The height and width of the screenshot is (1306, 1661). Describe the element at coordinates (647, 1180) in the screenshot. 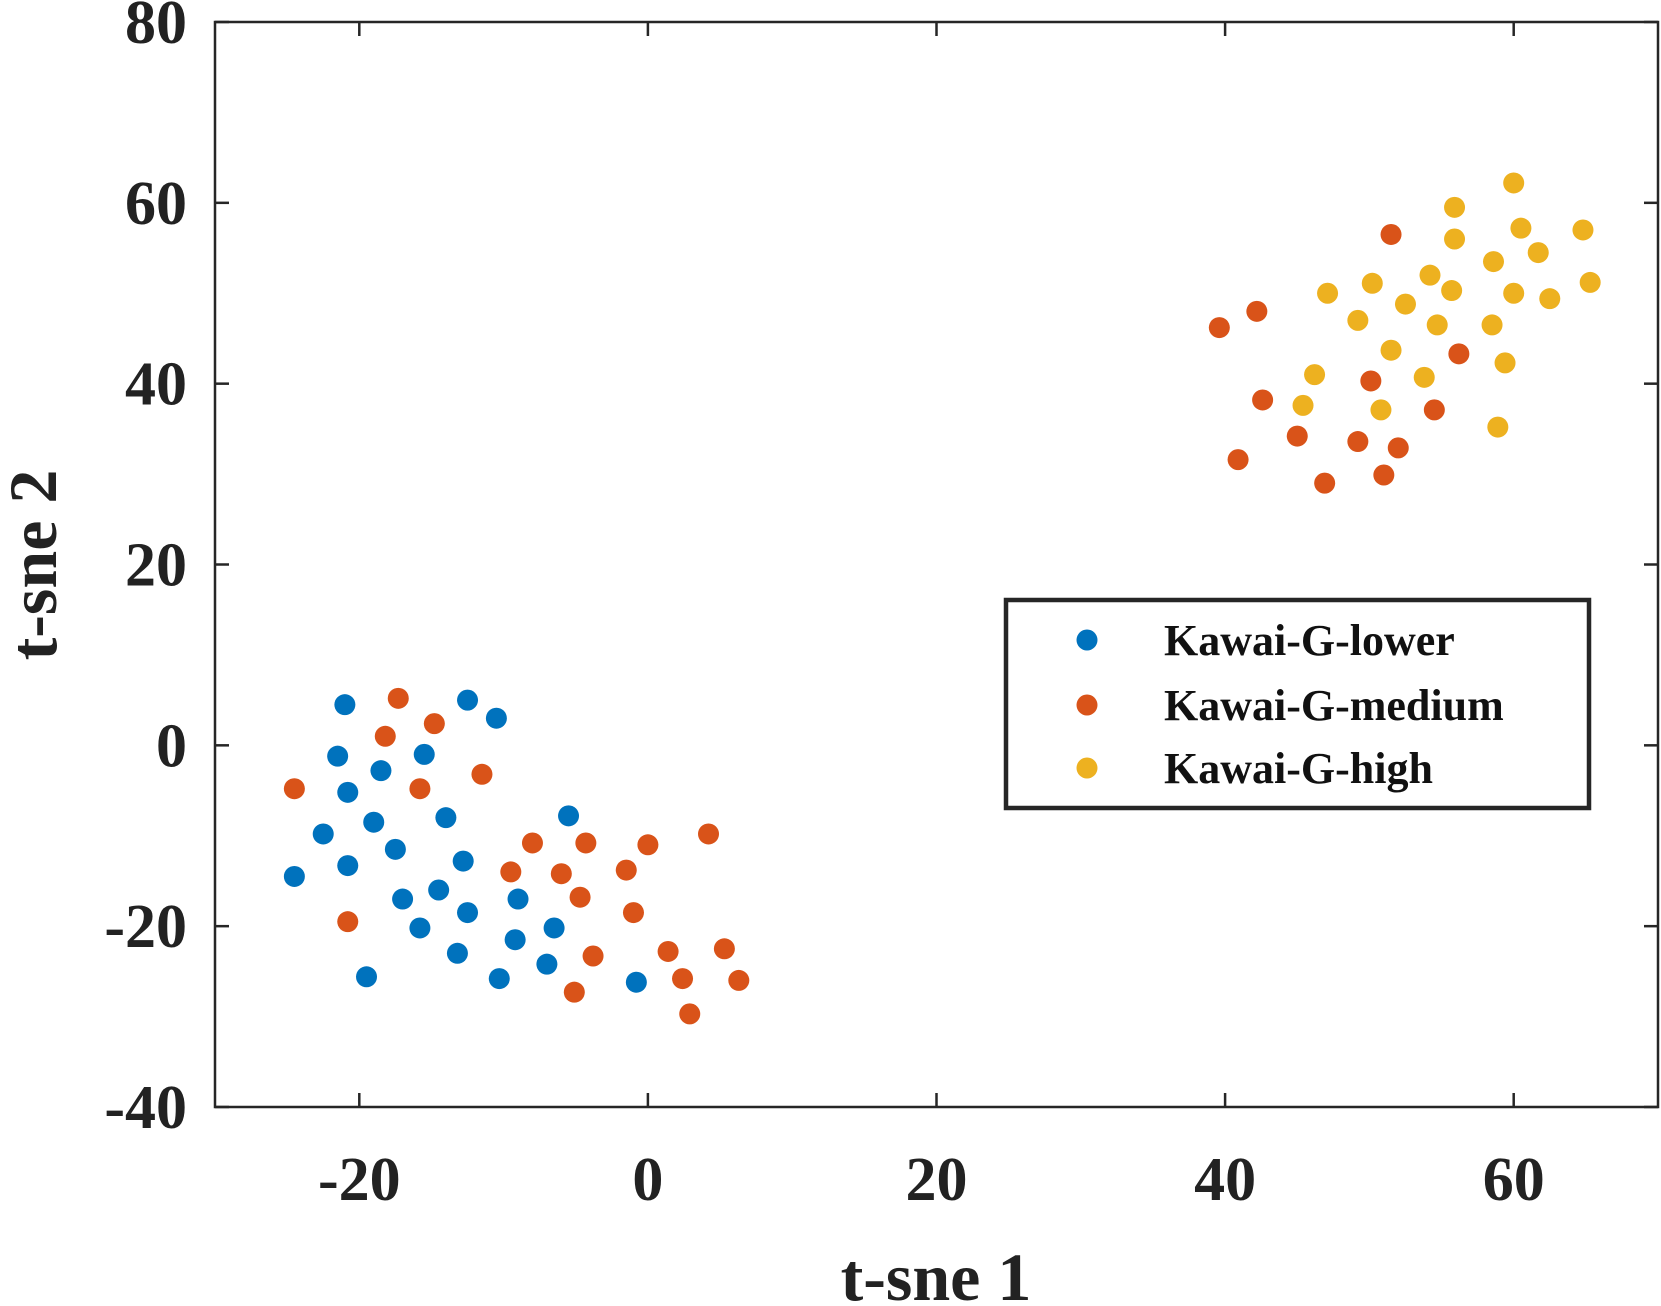

I see `x-tick-label: 0` at that location.